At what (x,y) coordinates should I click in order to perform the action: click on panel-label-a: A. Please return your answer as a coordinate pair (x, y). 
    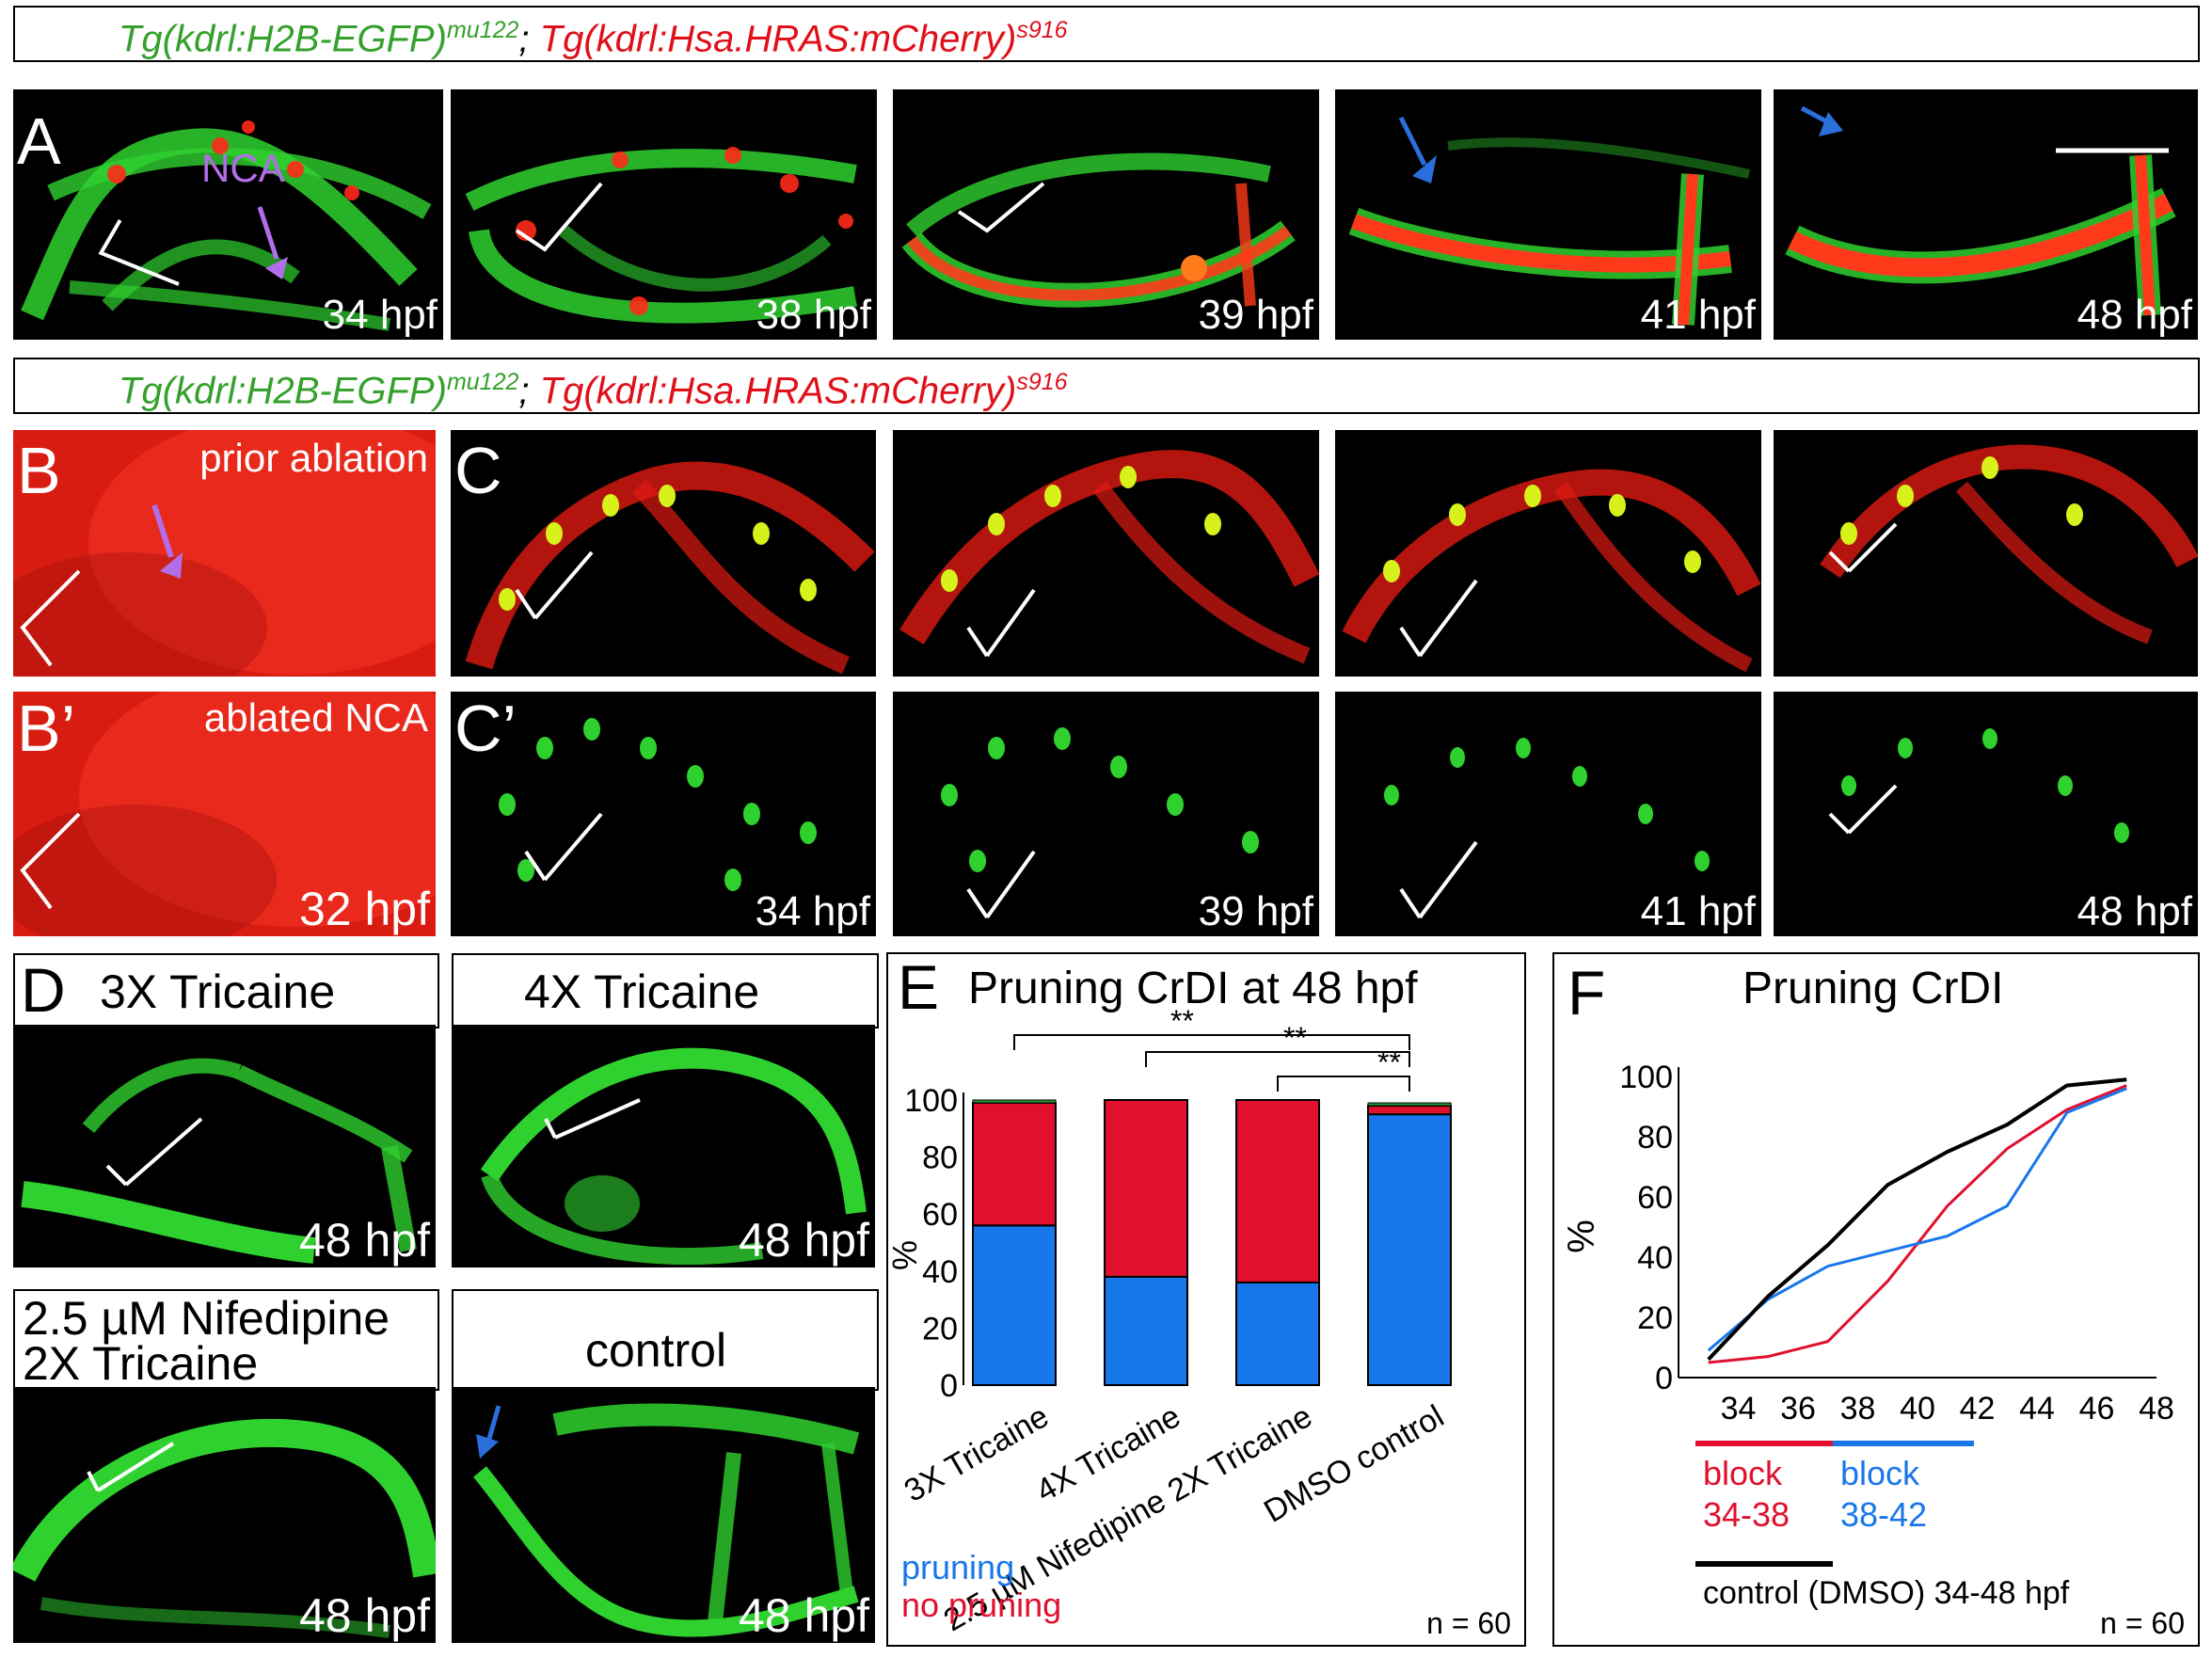
    Looking at the image, I should click on (39, 141).